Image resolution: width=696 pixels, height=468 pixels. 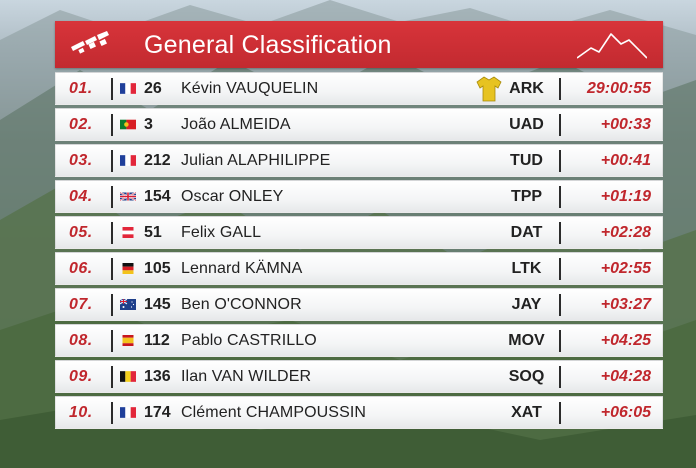 What do you see at coordinates (526, 376) in the screenshot?
I see `team-code: SOQ` at bounding box center [526, 376].